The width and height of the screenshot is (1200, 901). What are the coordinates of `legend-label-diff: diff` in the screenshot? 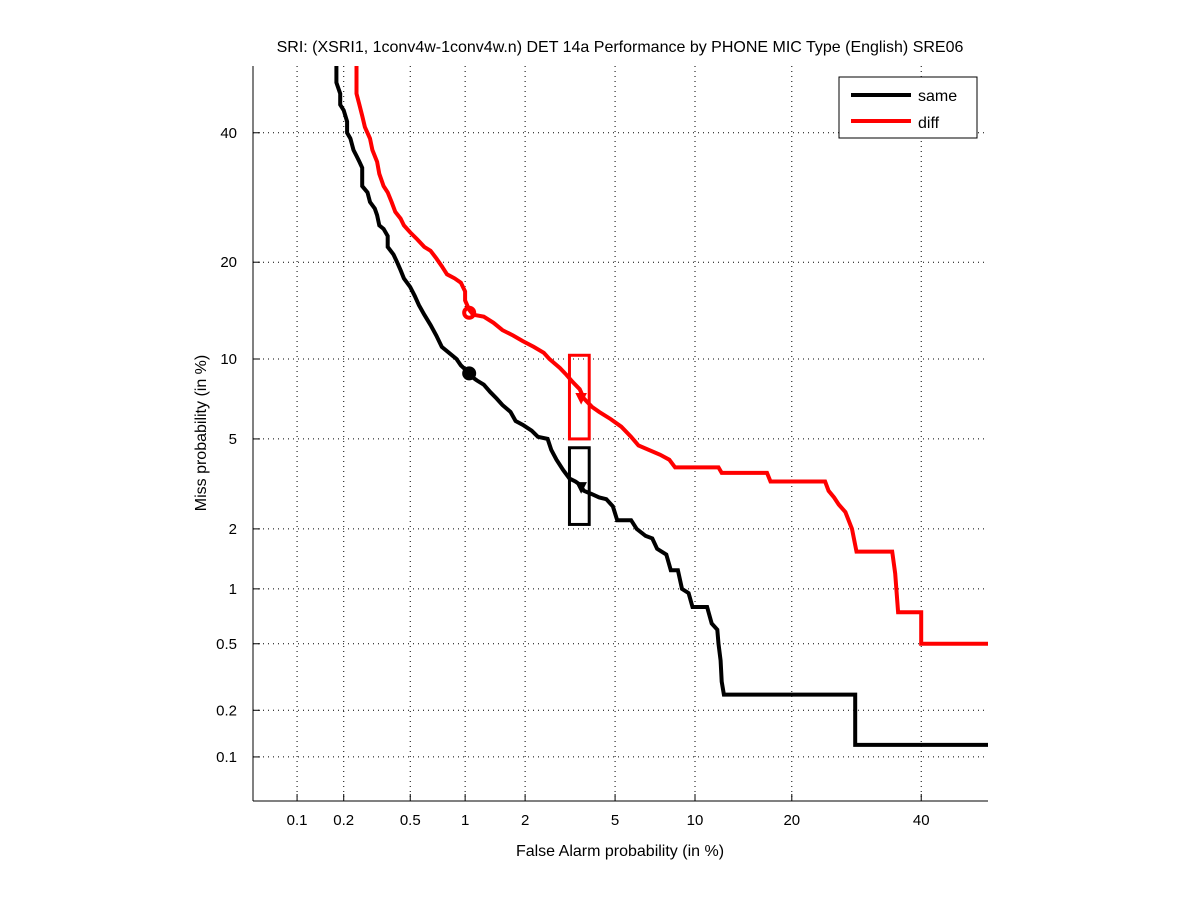 It's located at (929, 123).